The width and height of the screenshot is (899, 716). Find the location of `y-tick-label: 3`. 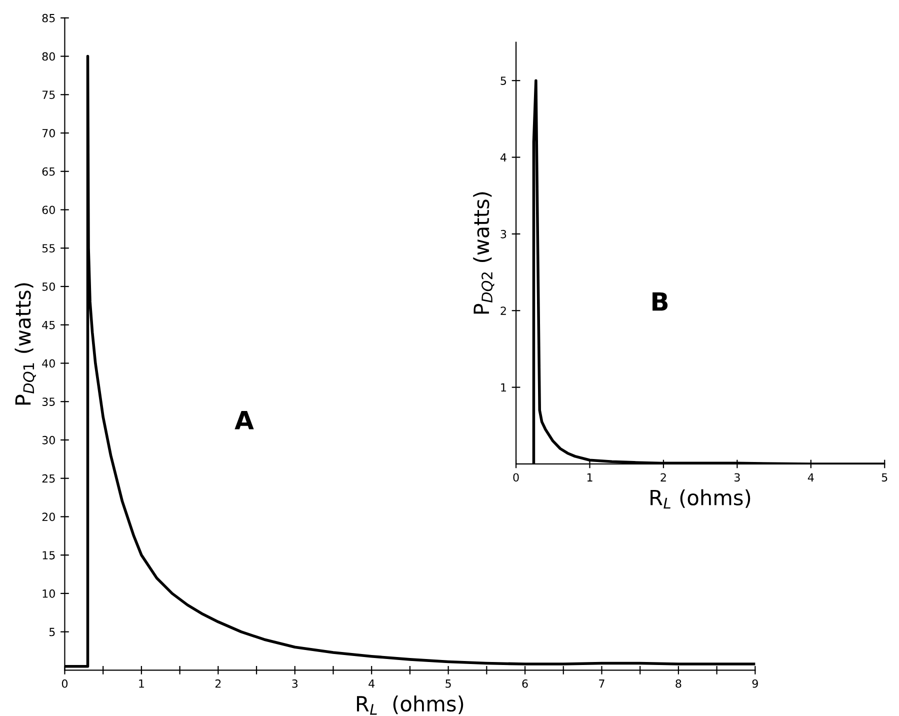

y-tick-label: 3 is located at coordinates (503, 234).